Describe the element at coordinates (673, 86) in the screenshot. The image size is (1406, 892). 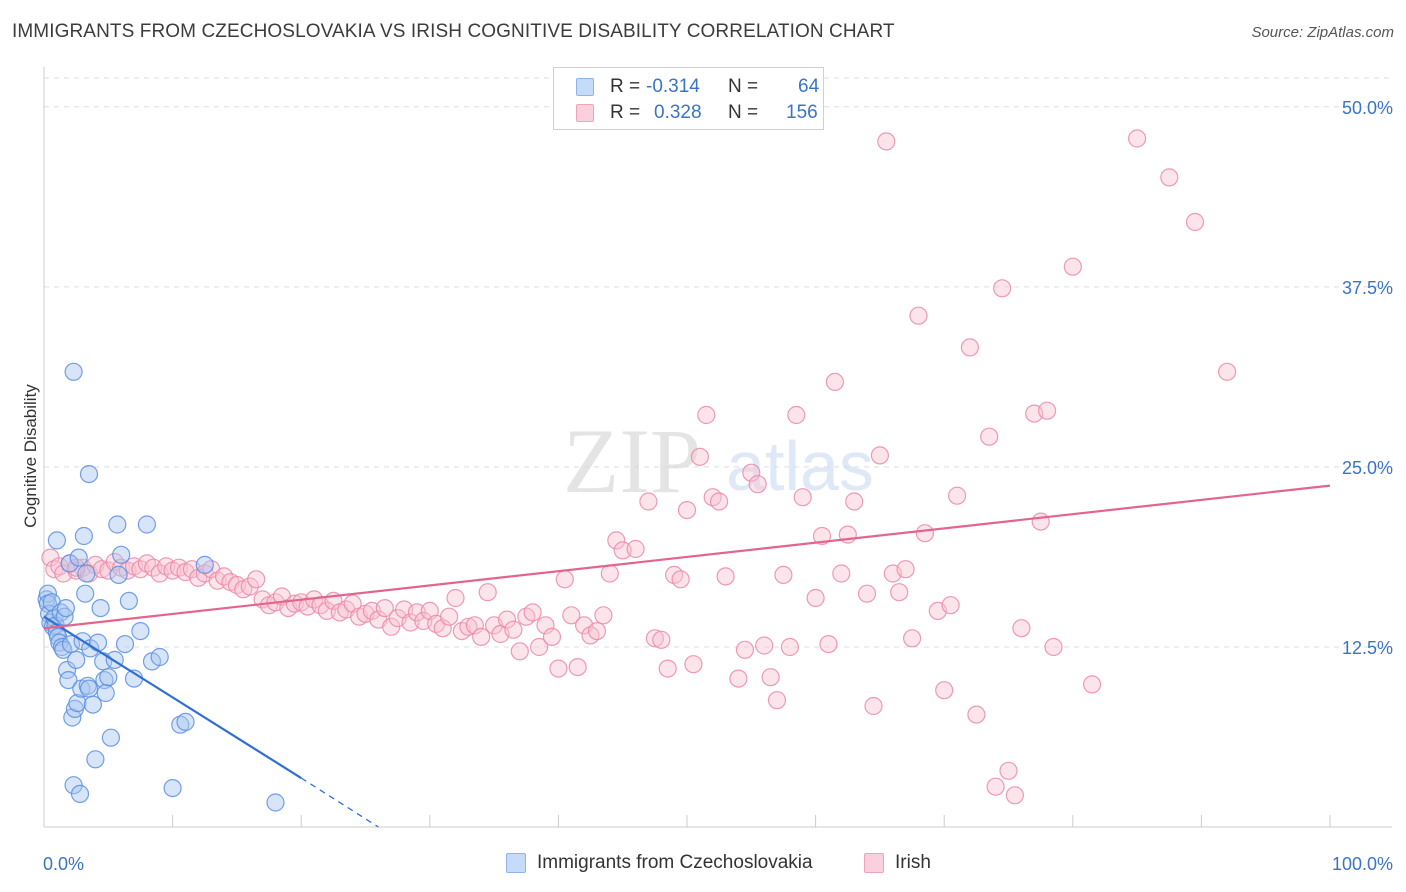
I see `legend-r-value: -0.314` at that location.